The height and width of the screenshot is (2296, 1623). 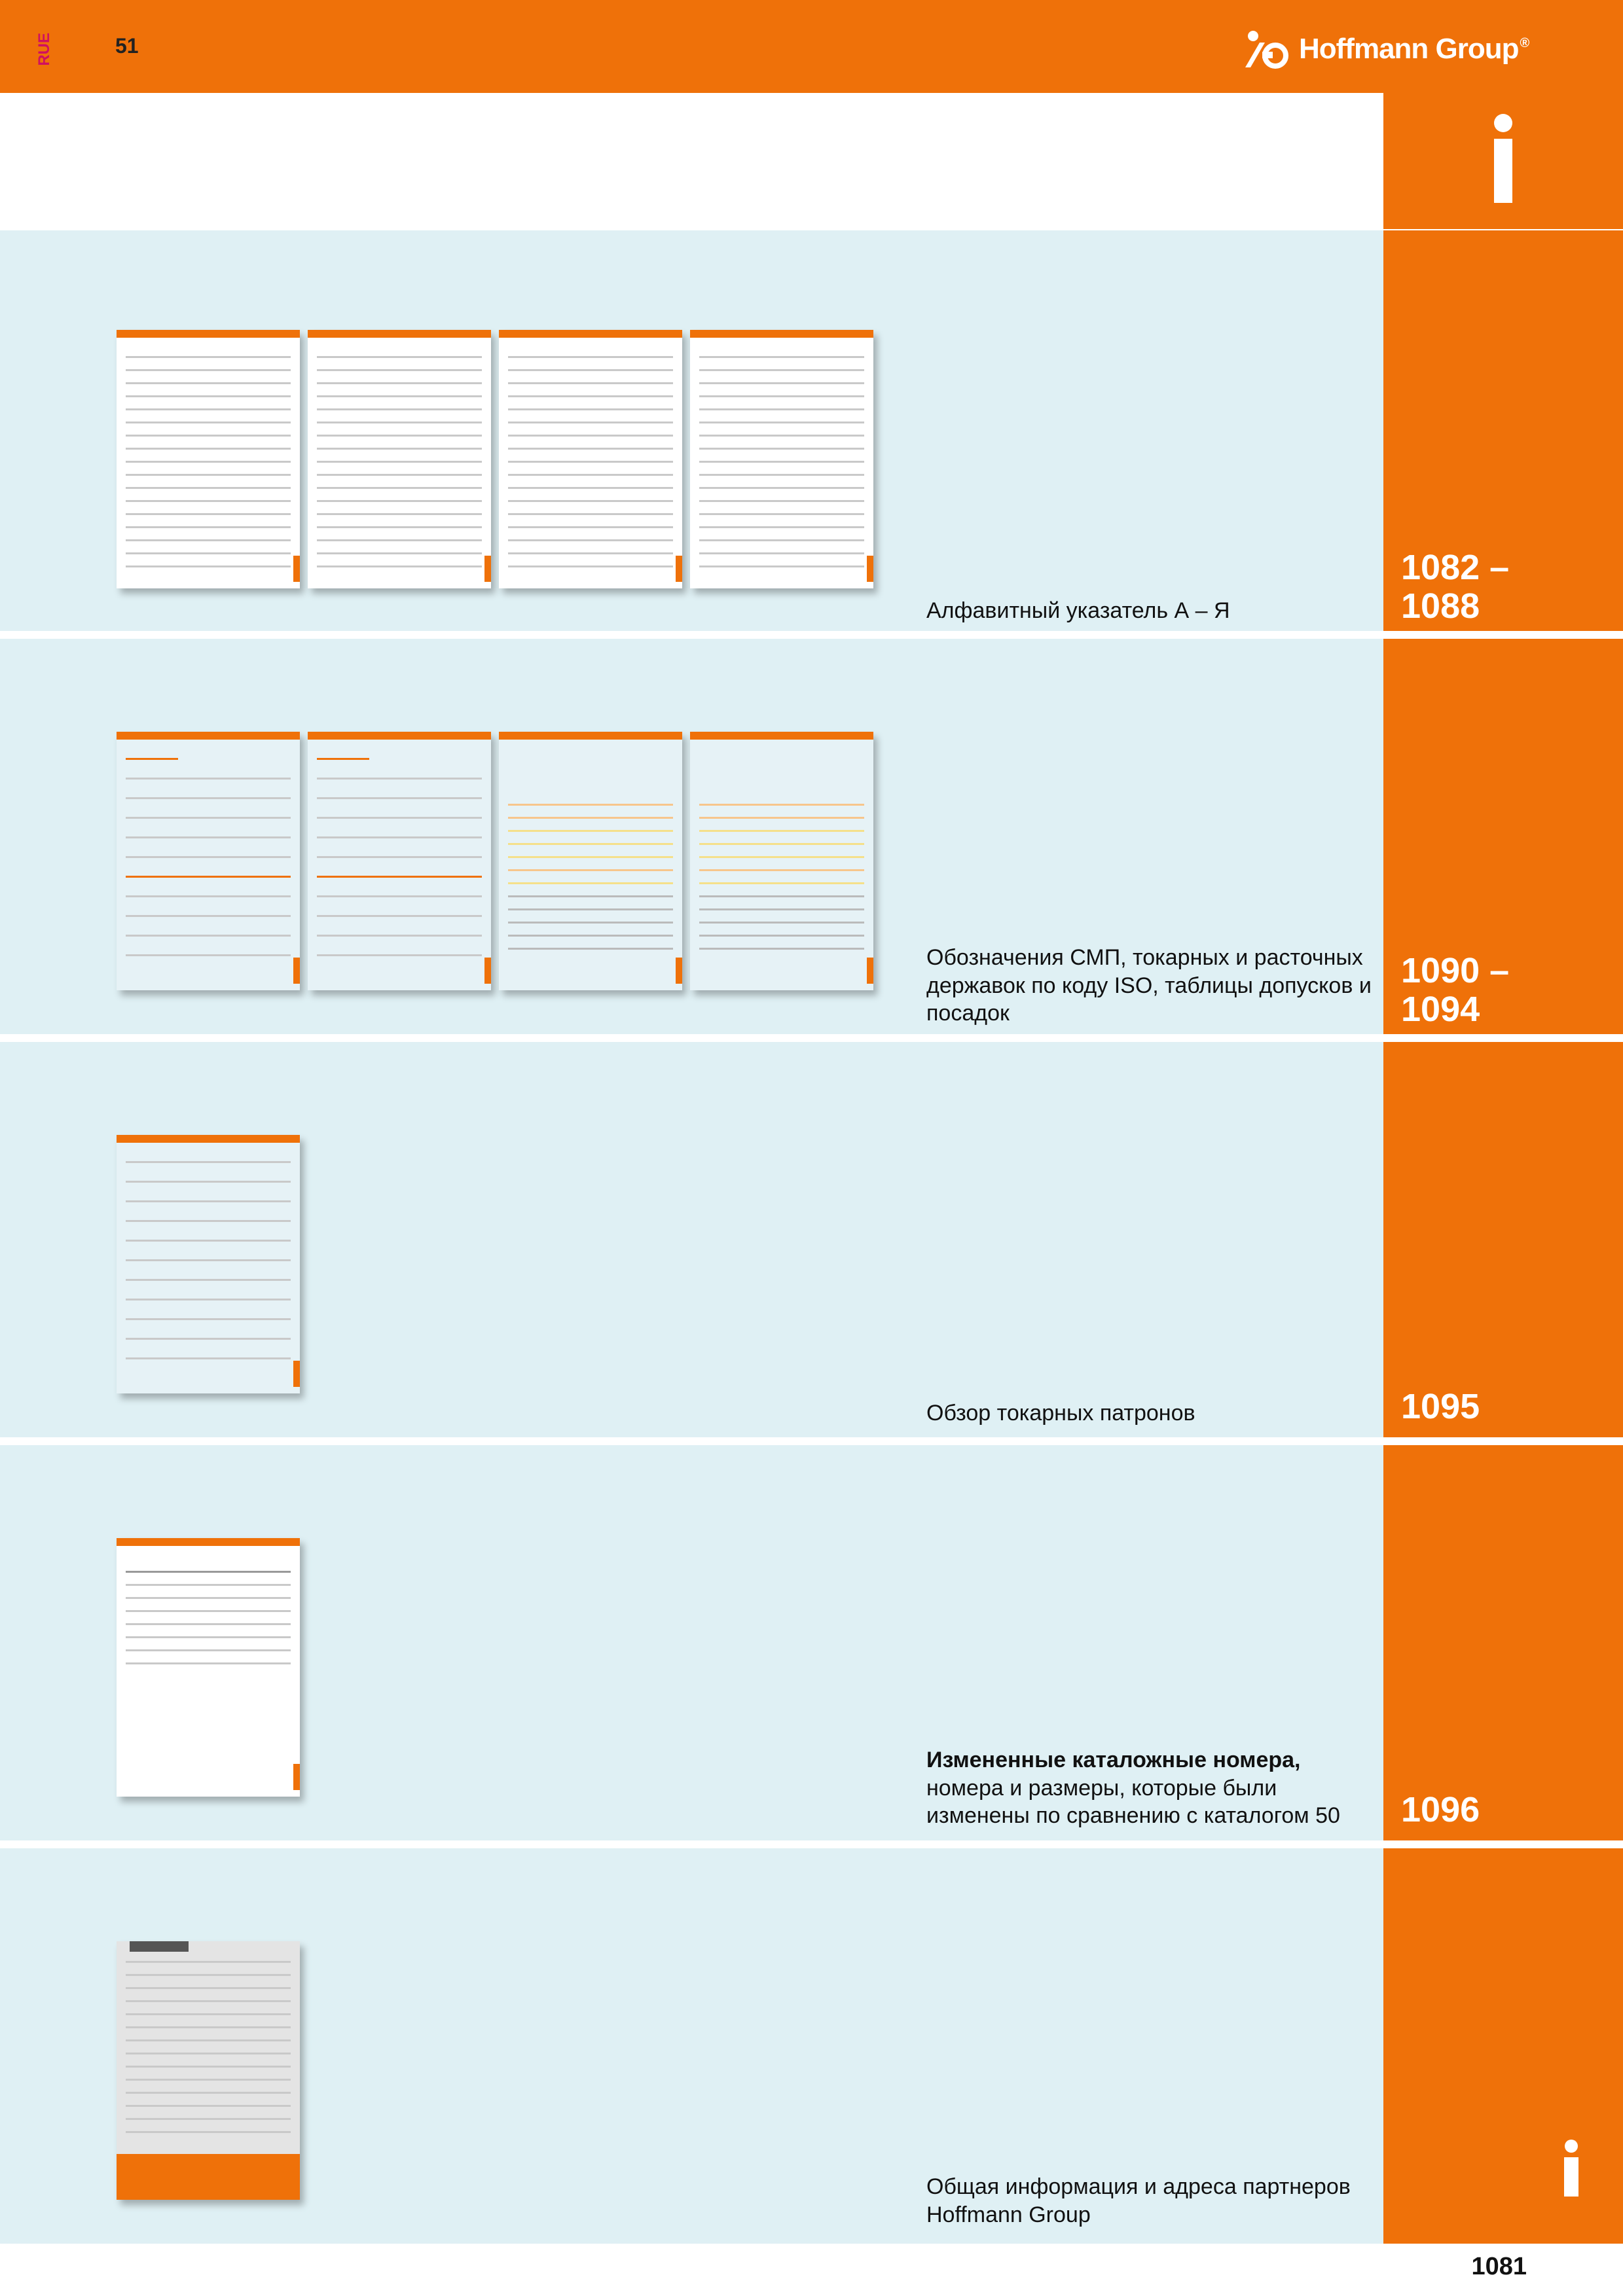 What do you see at coordinates (1503, 1642) in the screenshot?
I see `section-tab: 1096` at bounding box center [1503, 1642].